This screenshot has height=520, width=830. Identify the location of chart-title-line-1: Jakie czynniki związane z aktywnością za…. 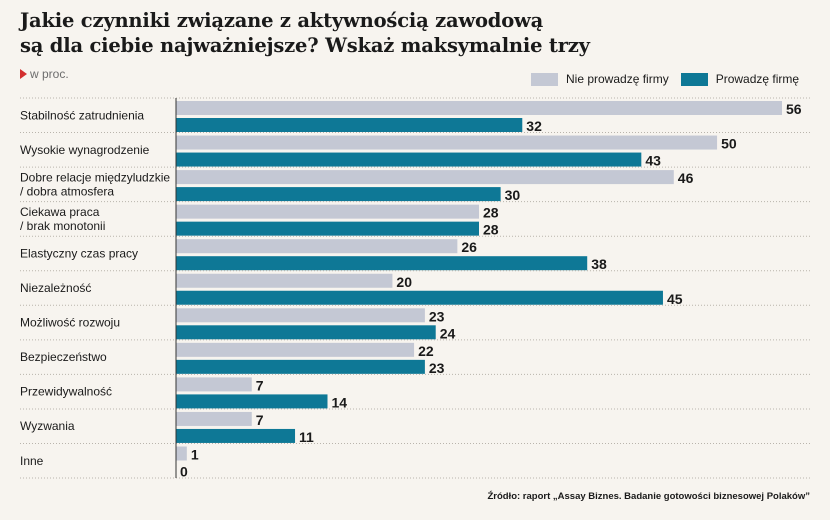
(282, 20).